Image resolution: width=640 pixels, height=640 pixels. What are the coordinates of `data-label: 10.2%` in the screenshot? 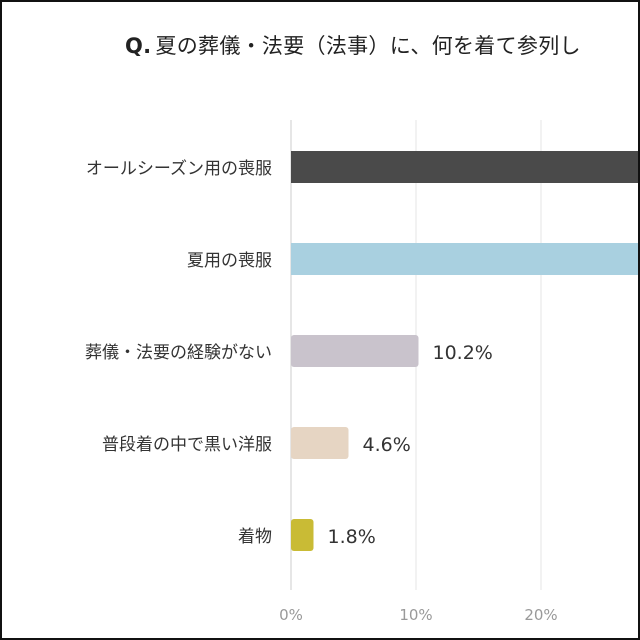 It's located at (463, 353).